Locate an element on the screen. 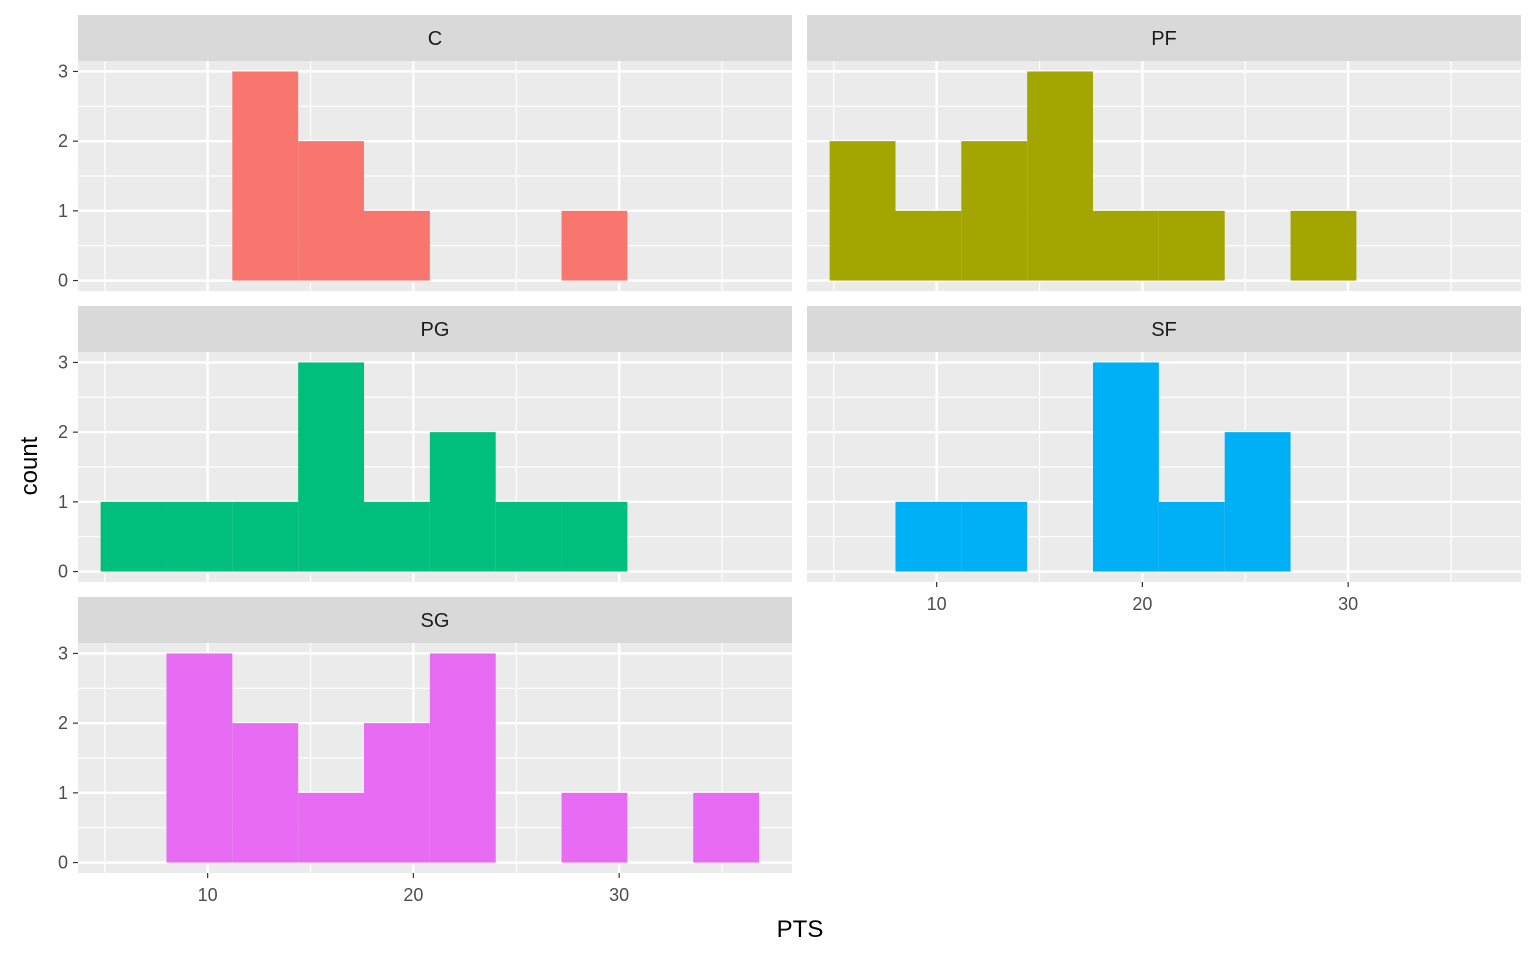 The height and width of the screenshot is (960, 1536). facet-strip-sf is located at coordinates (1164, 329).